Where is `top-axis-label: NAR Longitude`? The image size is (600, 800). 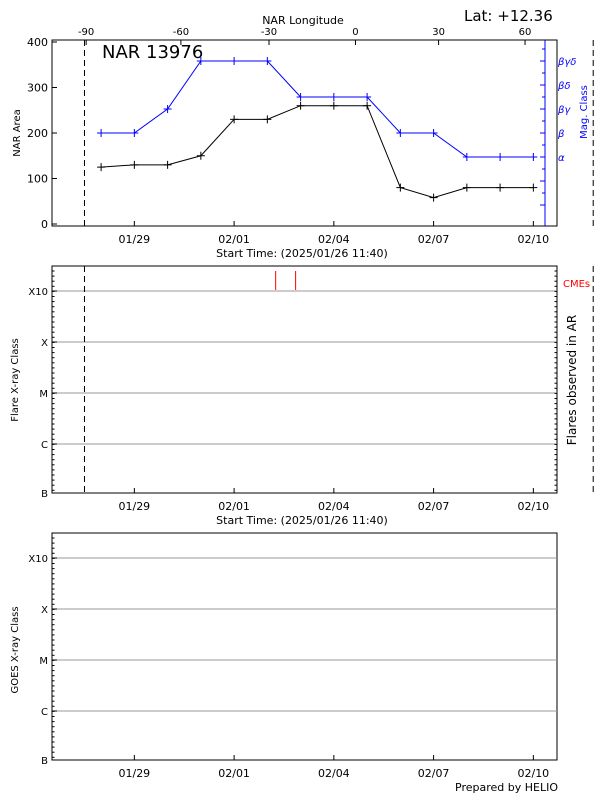 top-axis-label: NAR Longitude is located at coordinates (303, 20).